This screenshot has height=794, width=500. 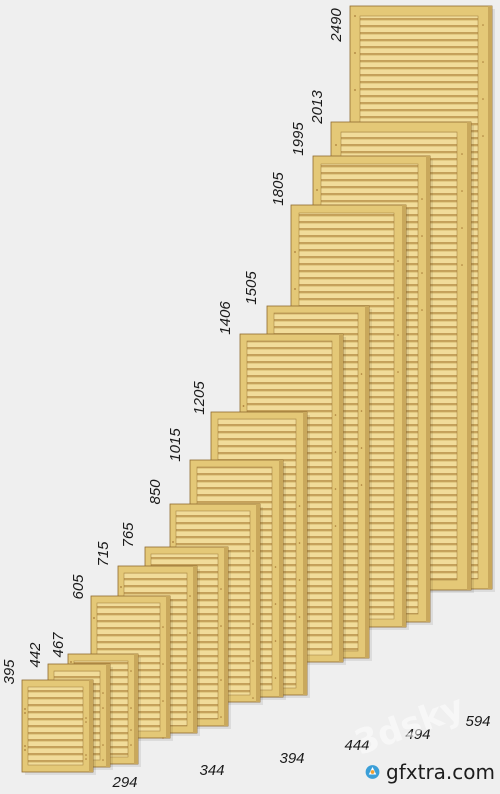 What do you see at coordinates (409, 725) in the screenshot?
I see `watermark-text: 3dsky` at bounding box center [409, 725].